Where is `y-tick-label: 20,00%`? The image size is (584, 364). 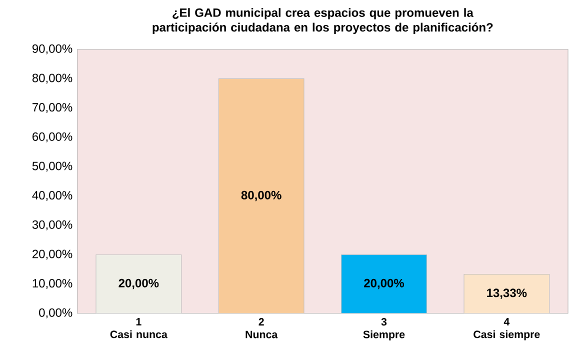 y-tick-label: 20,00% is located at coordinates (52, 255).